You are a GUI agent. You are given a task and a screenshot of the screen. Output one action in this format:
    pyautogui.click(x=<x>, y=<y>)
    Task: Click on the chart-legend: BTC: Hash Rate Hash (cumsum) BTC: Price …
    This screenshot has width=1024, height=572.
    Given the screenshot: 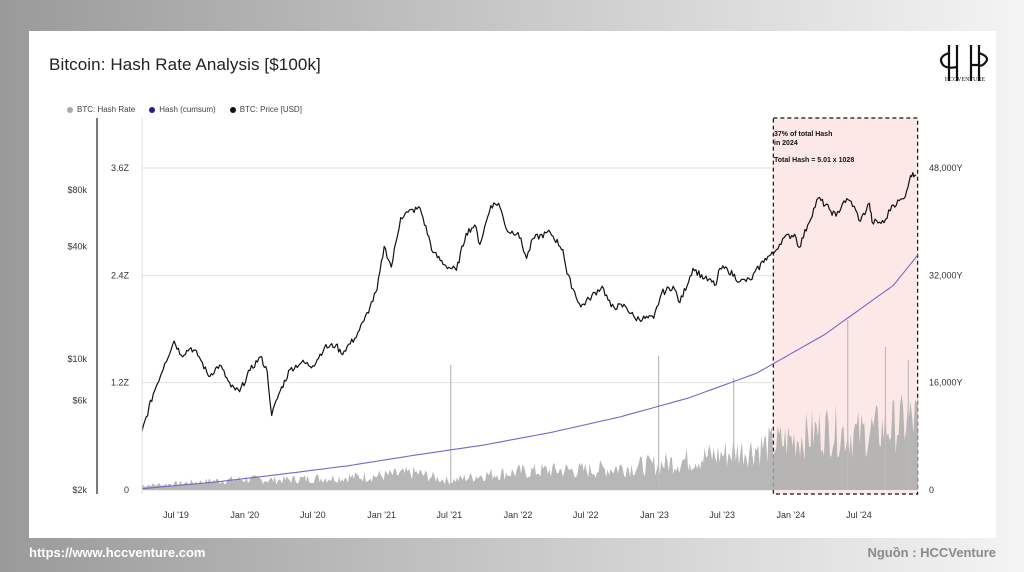 What is the action you would take?
    pyautogui.click(x=184, y=109)
    